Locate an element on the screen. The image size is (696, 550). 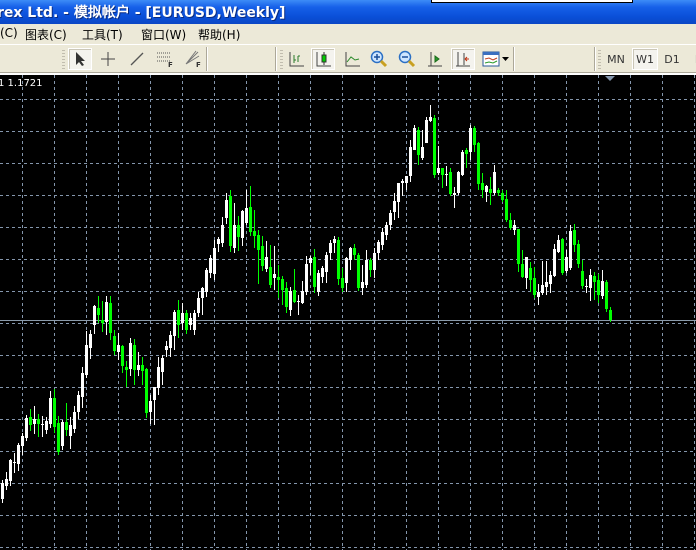
fibonacci-retracement-button: F is located at coordinates (165, 59).